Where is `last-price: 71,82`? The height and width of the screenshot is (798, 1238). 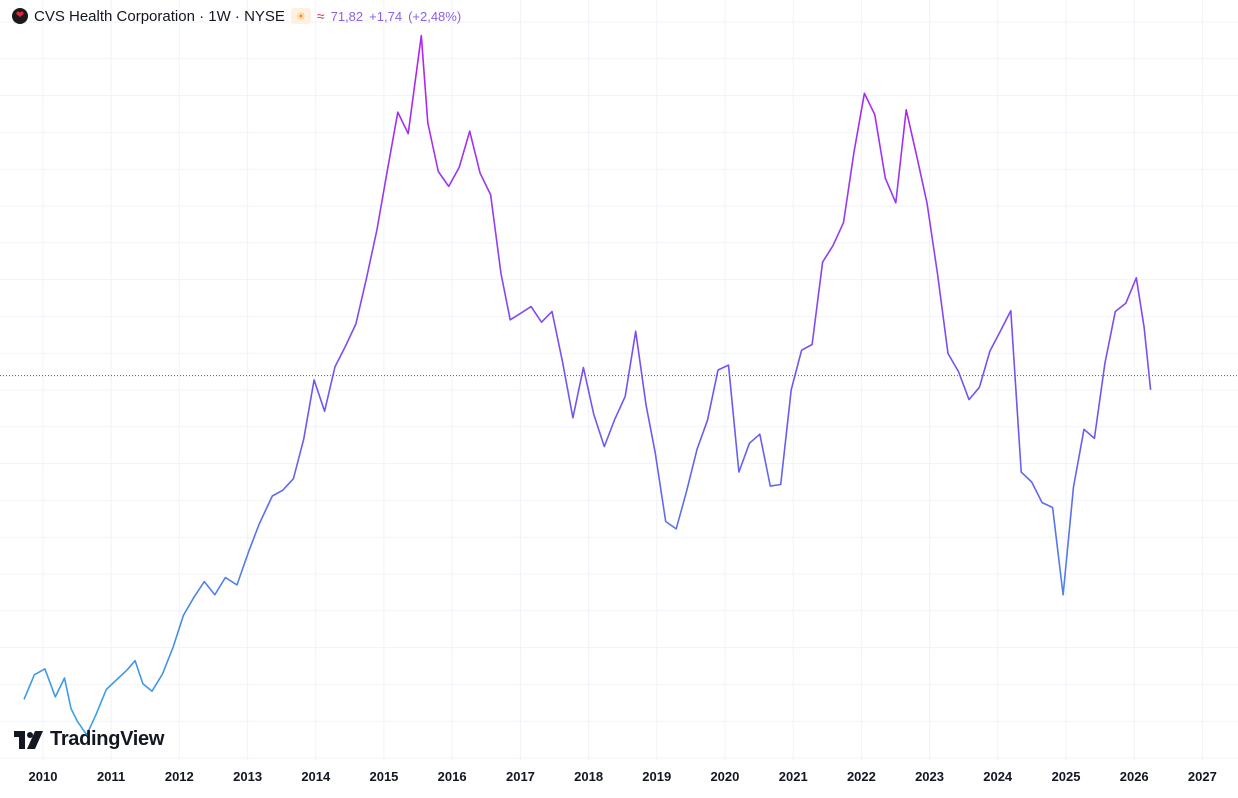 last-price: 71,82 is located at coordinates (347, 16).